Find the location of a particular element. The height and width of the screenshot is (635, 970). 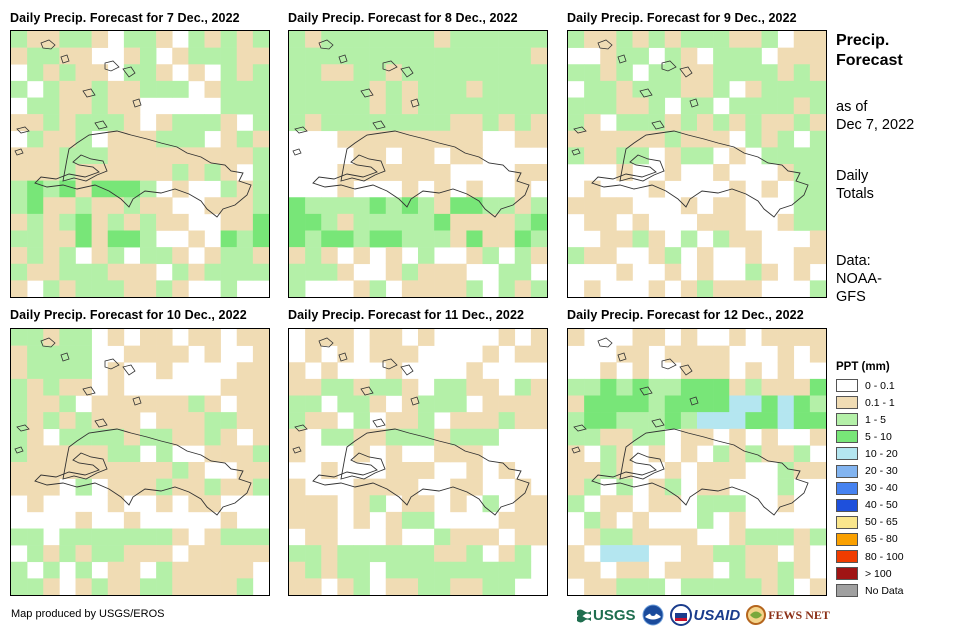

forecast-map-svg is located at coordinates (418, 164).